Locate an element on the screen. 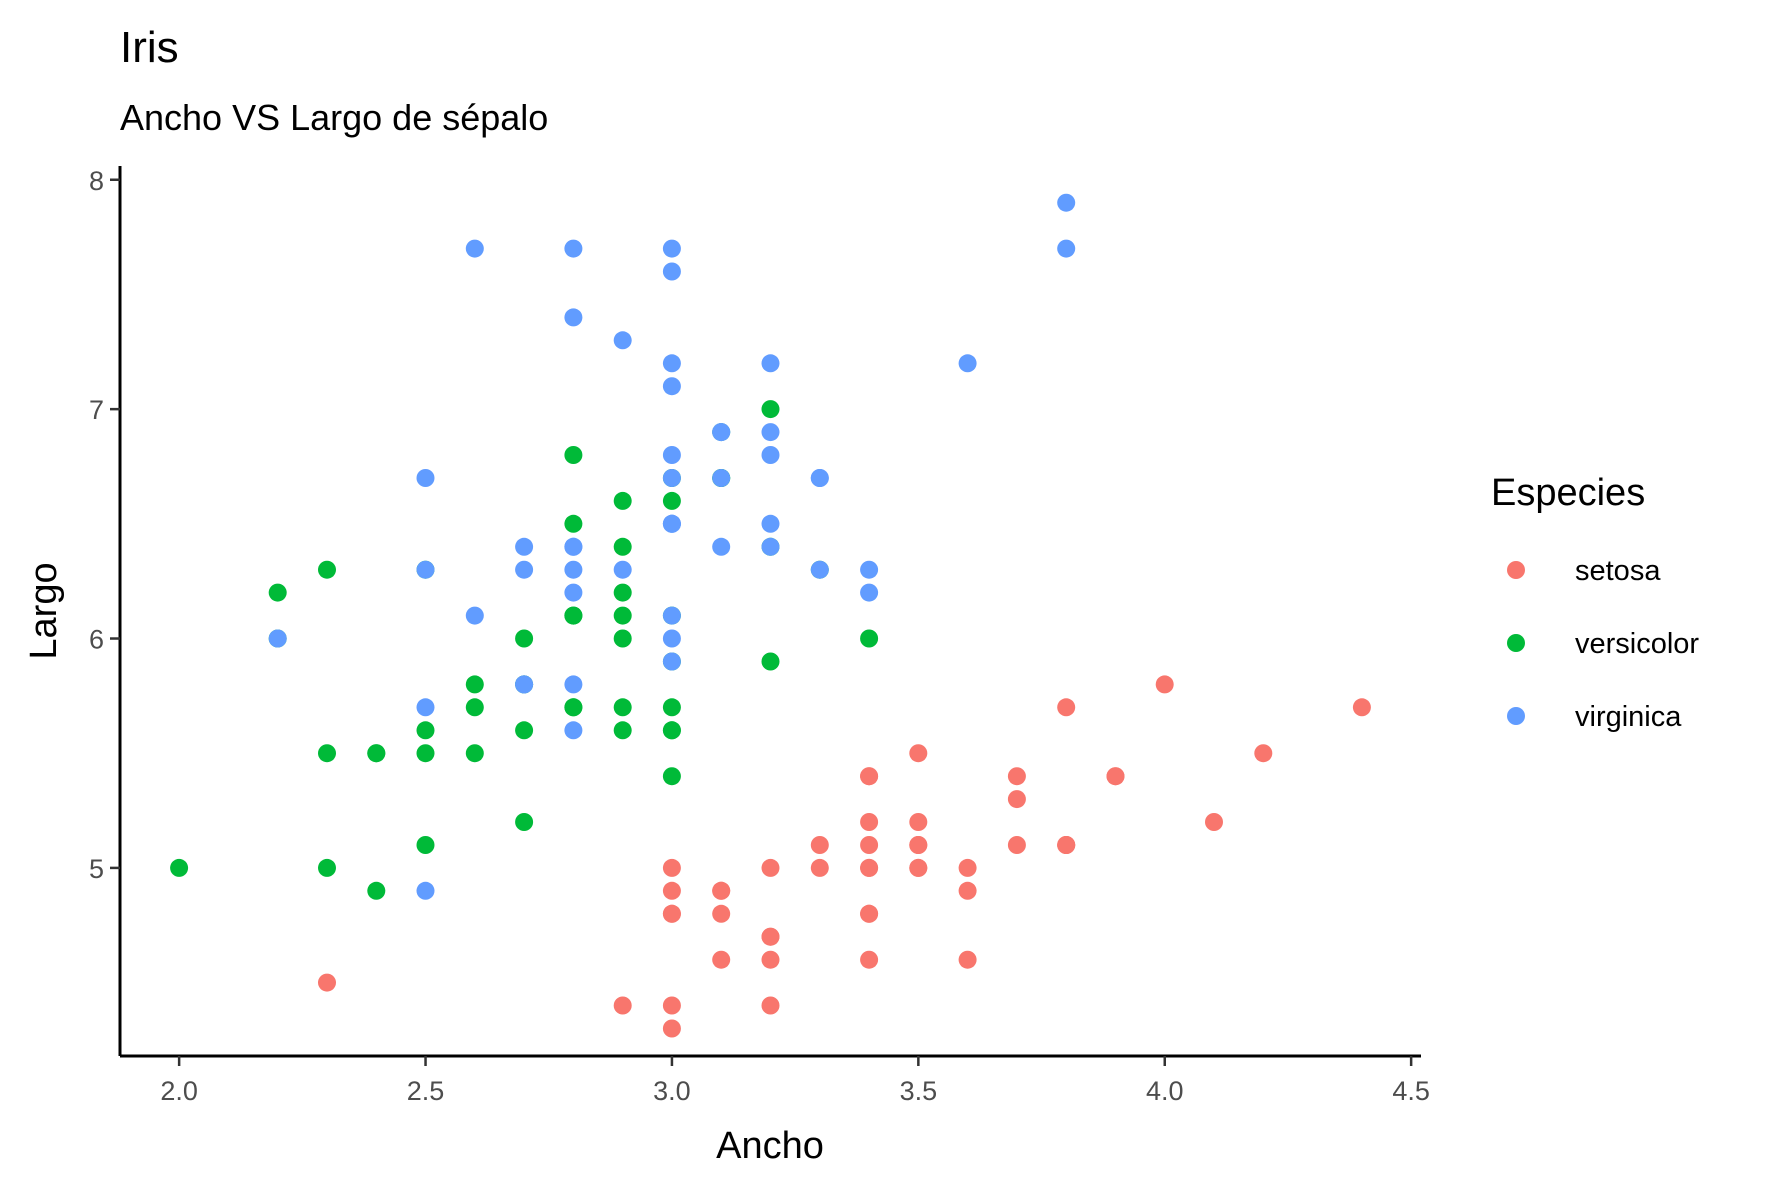  y-tick-label: 7 is located at coordinates (96, 410).